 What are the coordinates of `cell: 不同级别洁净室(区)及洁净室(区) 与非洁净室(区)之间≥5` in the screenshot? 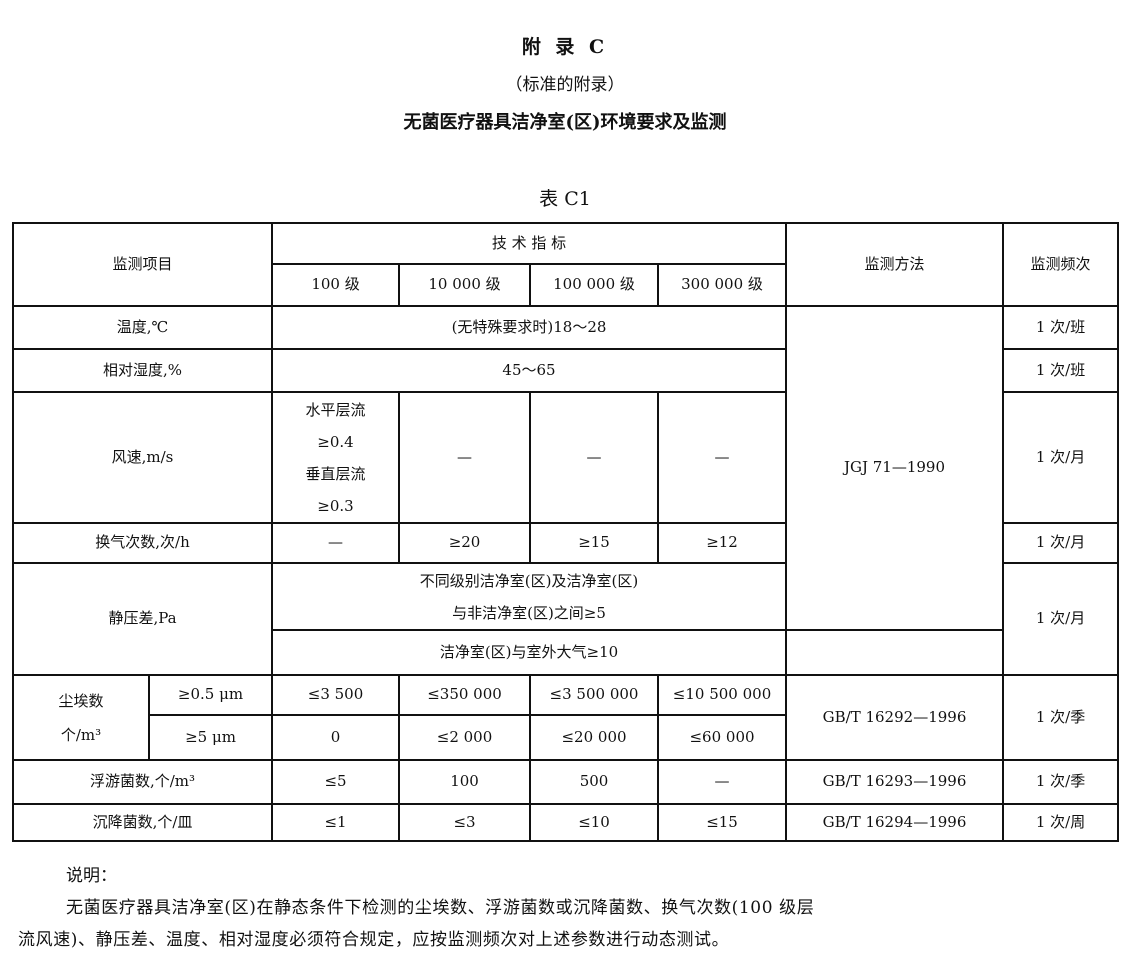 It's located at (529, 596).